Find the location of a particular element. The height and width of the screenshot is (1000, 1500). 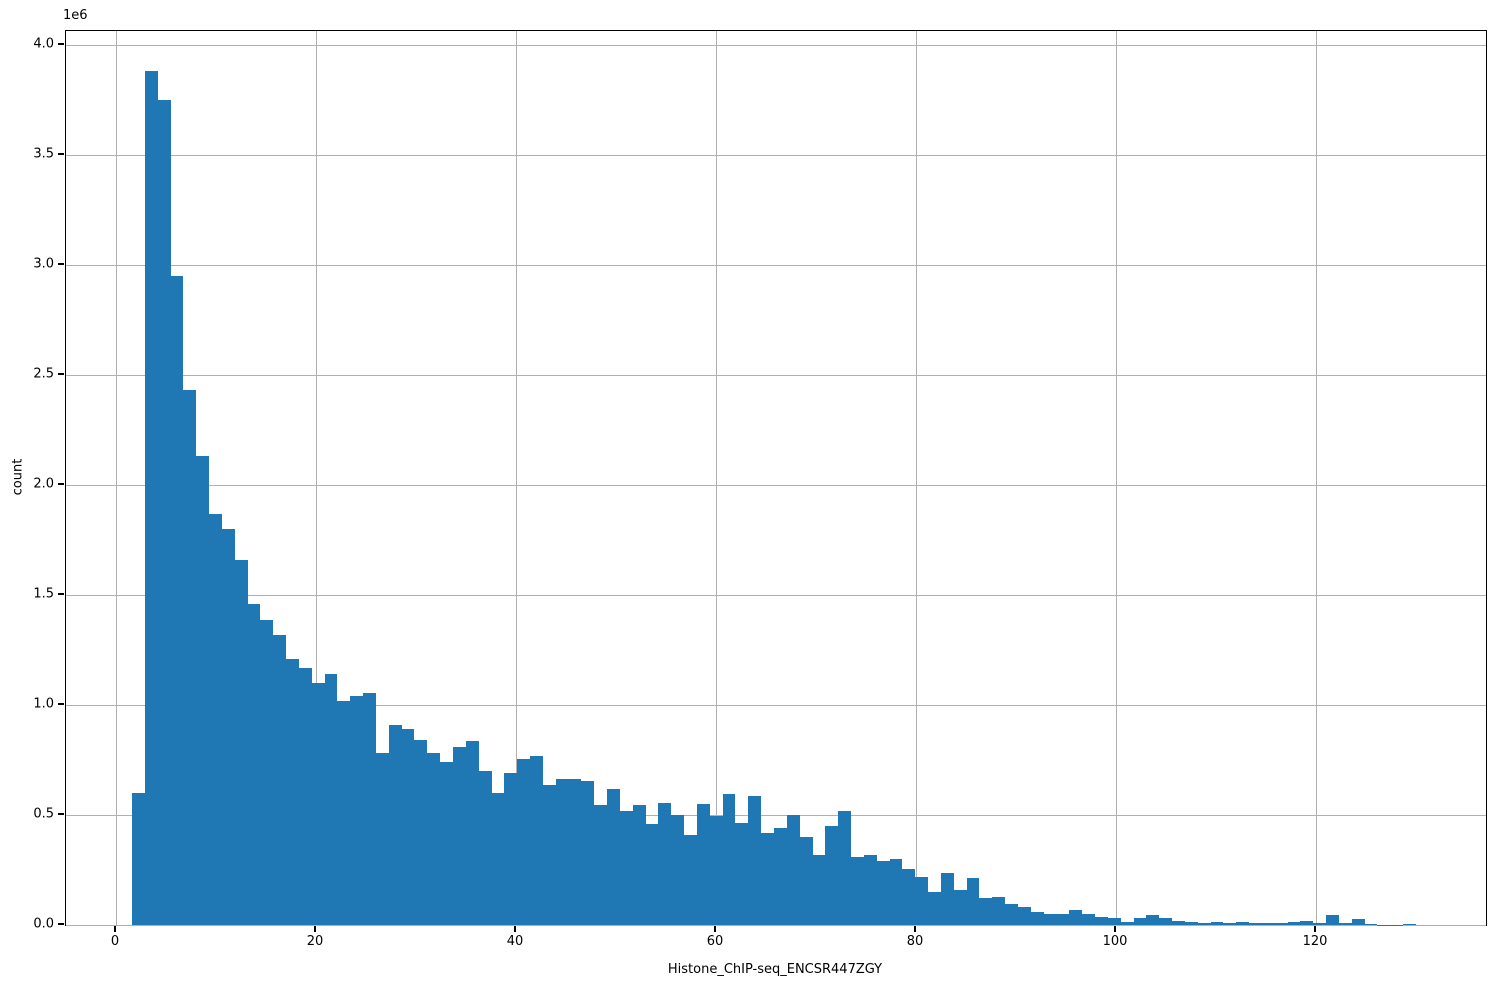

y-tick-label: 3.0 is located at coordinates (43, 264).